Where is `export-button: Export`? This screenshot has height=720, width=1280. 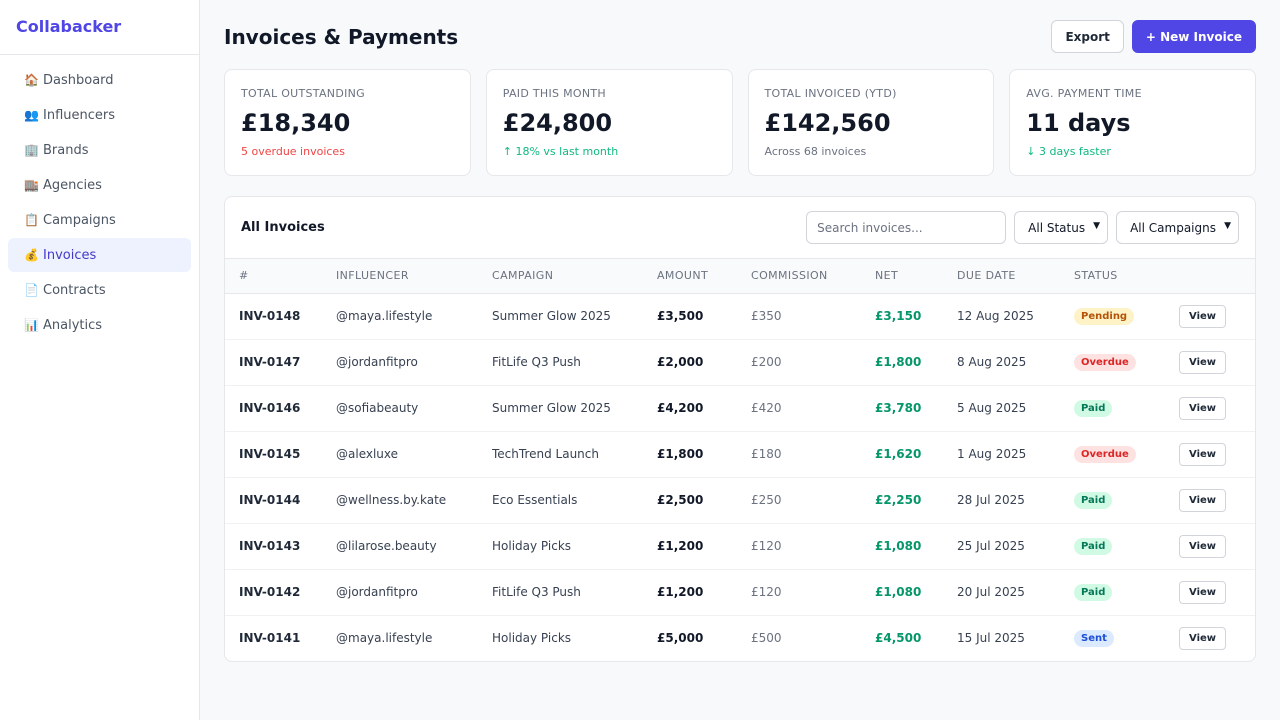 export-button: Export is located at coordinates (1087, 36).